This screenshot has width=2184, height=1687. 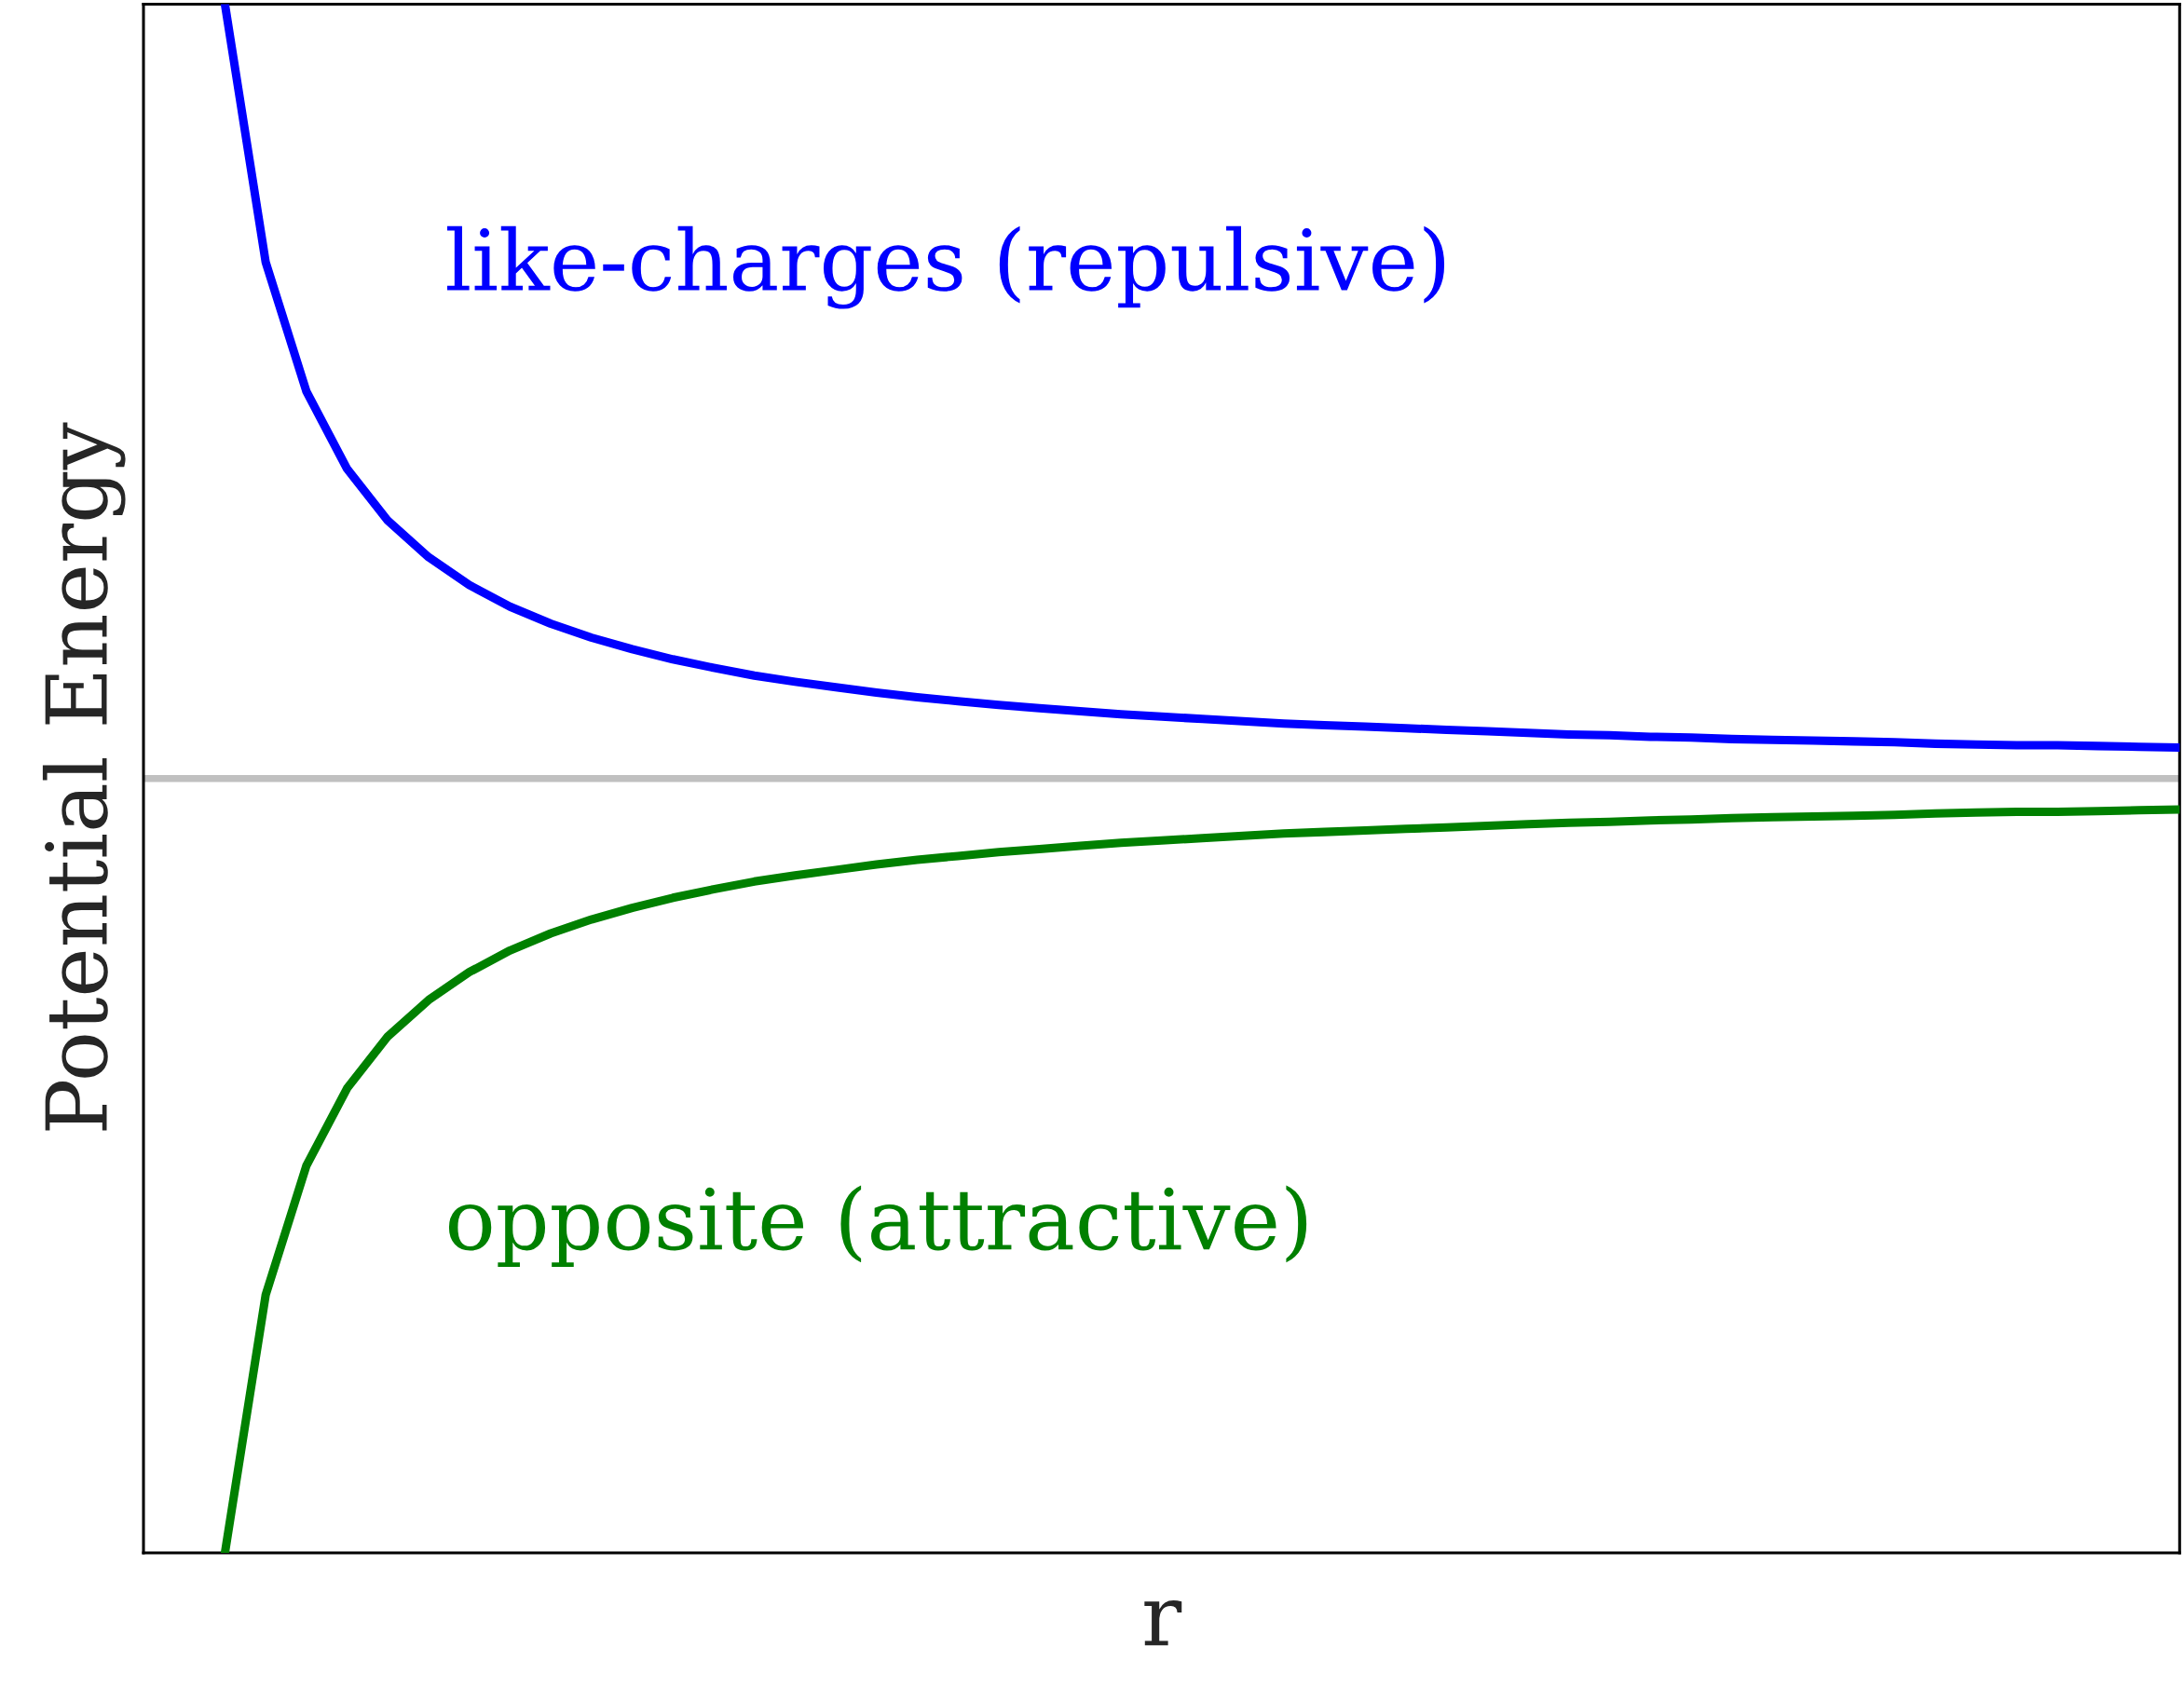 I want to click on x-axis-title: r, so click(x=1163, y=1623).